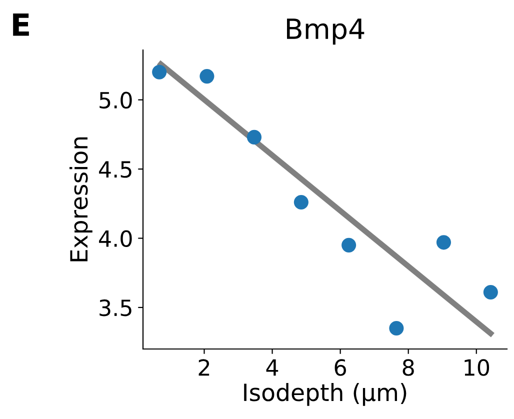  Describe the element at coordinates (477, 367) in the screenshot. I see `x-tick-label: 10` at that location.